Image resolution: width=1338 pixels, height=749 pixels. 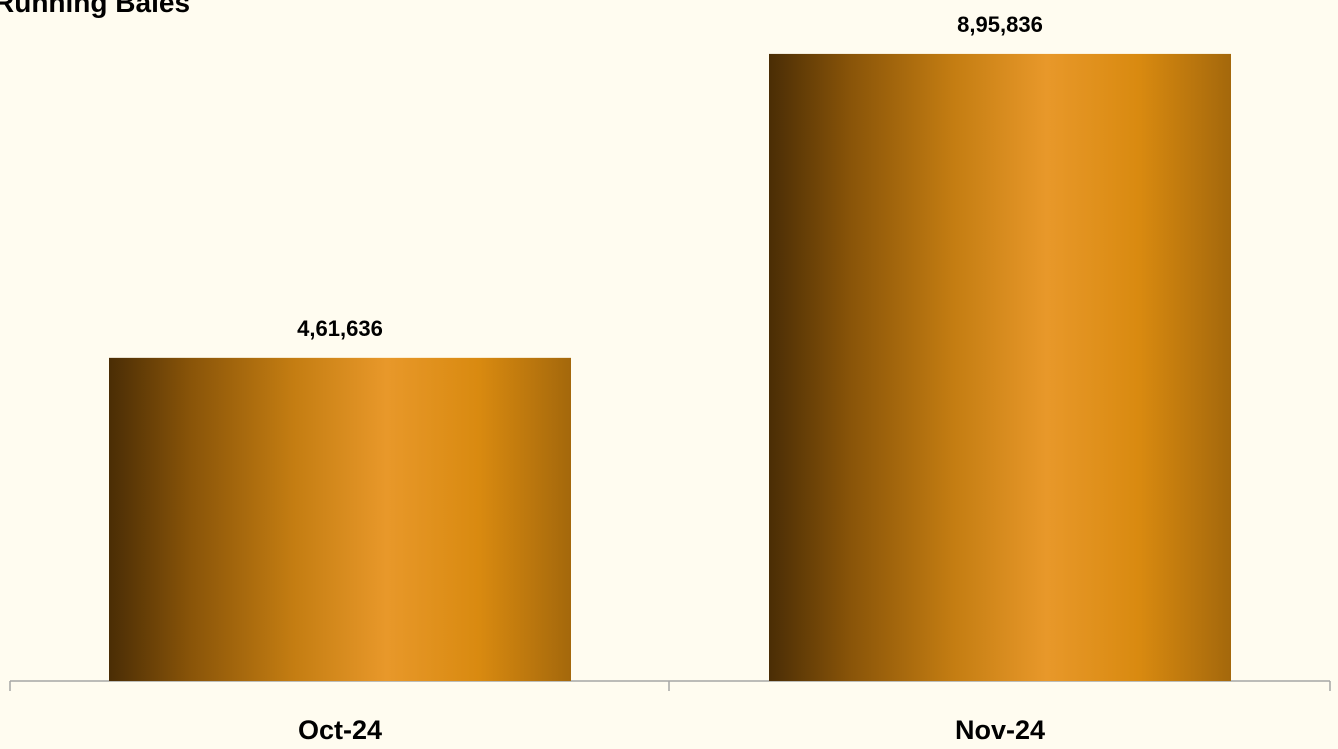 I want to click on bar, so click(x=340, y=519).